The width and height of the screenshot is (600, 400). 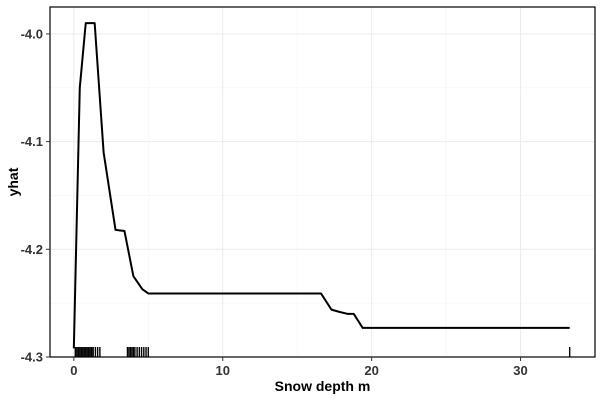 What do you see at coordinates (73, 370) in the screenshot?
I see `x-tick-label: 0` at bounding box center [73, 370].